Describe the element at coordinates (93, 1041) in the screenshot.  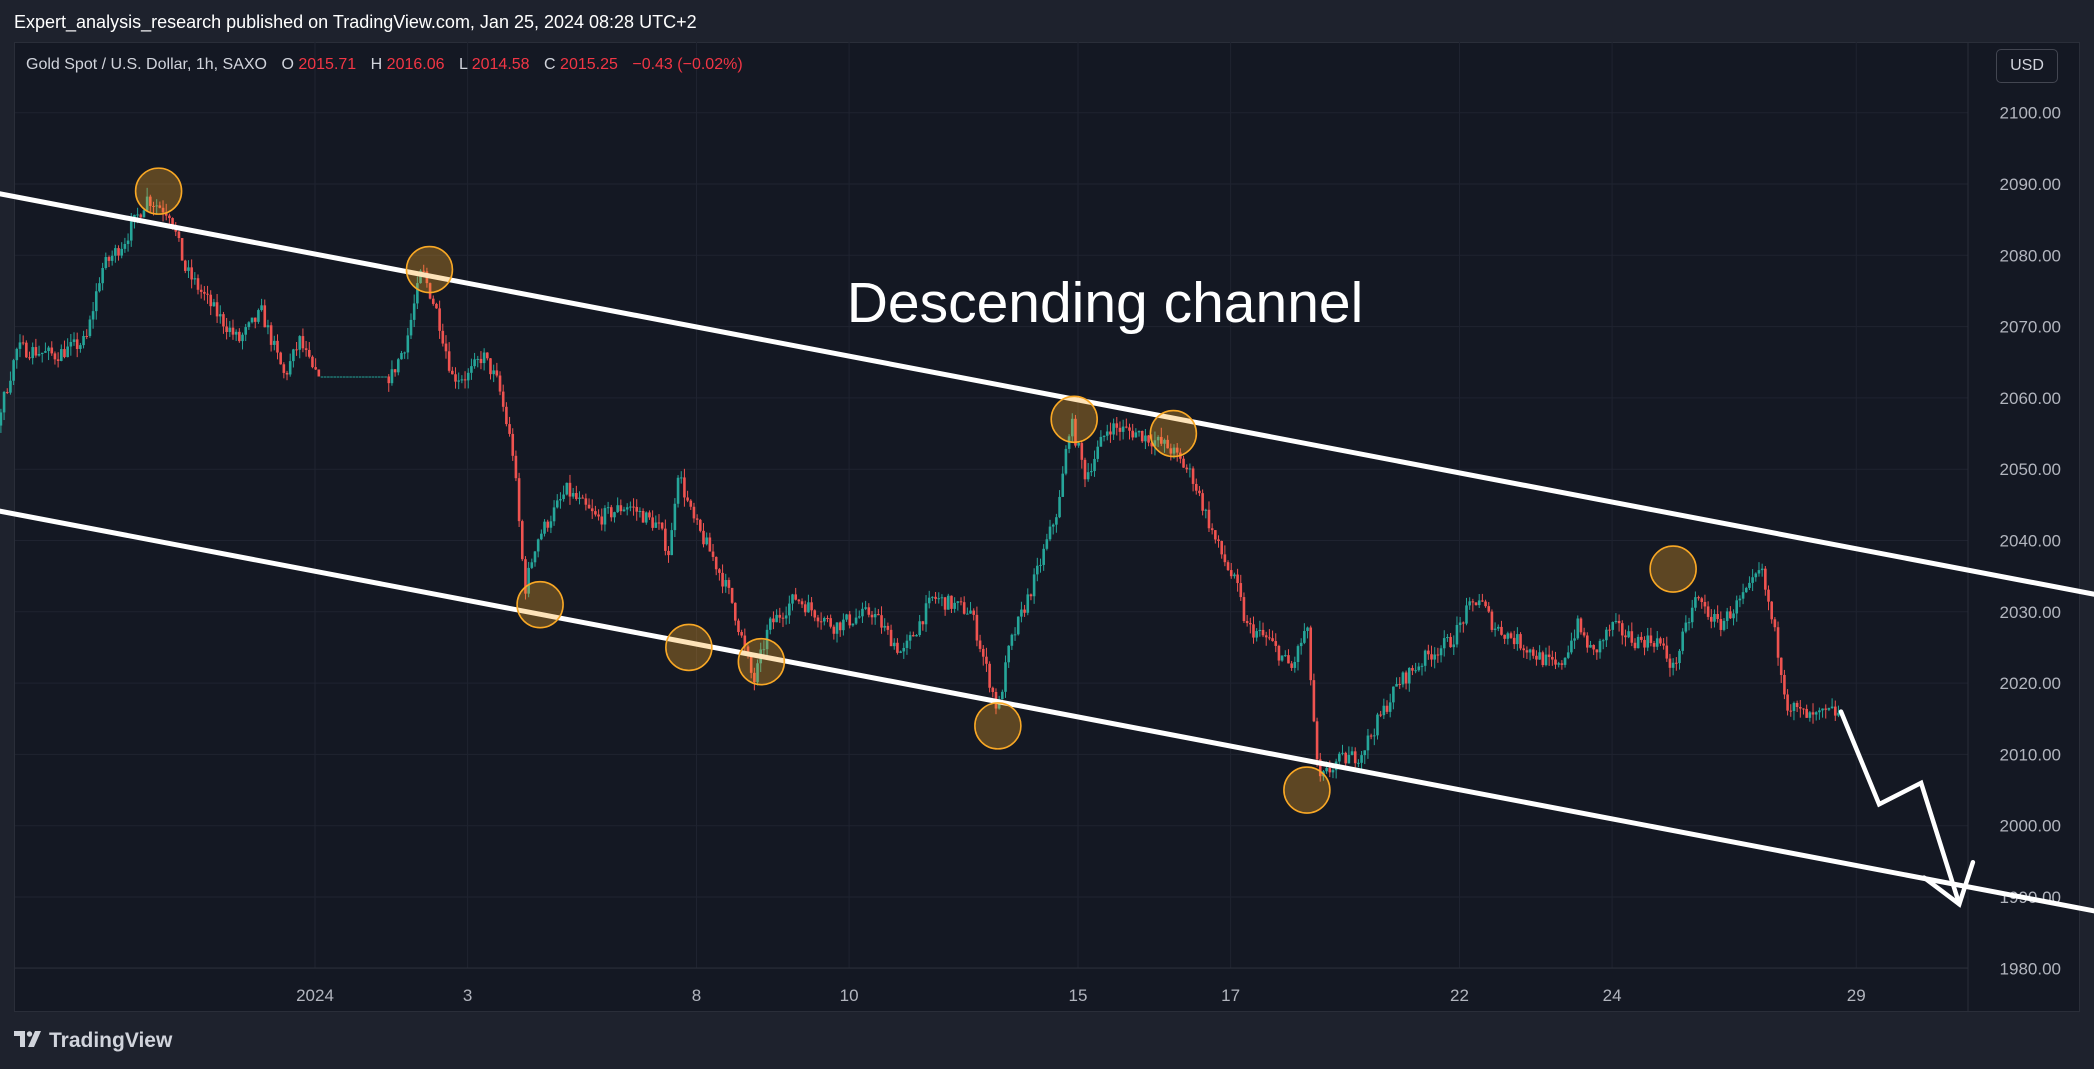
I see `tradingview-logo: TradingView` at that location.